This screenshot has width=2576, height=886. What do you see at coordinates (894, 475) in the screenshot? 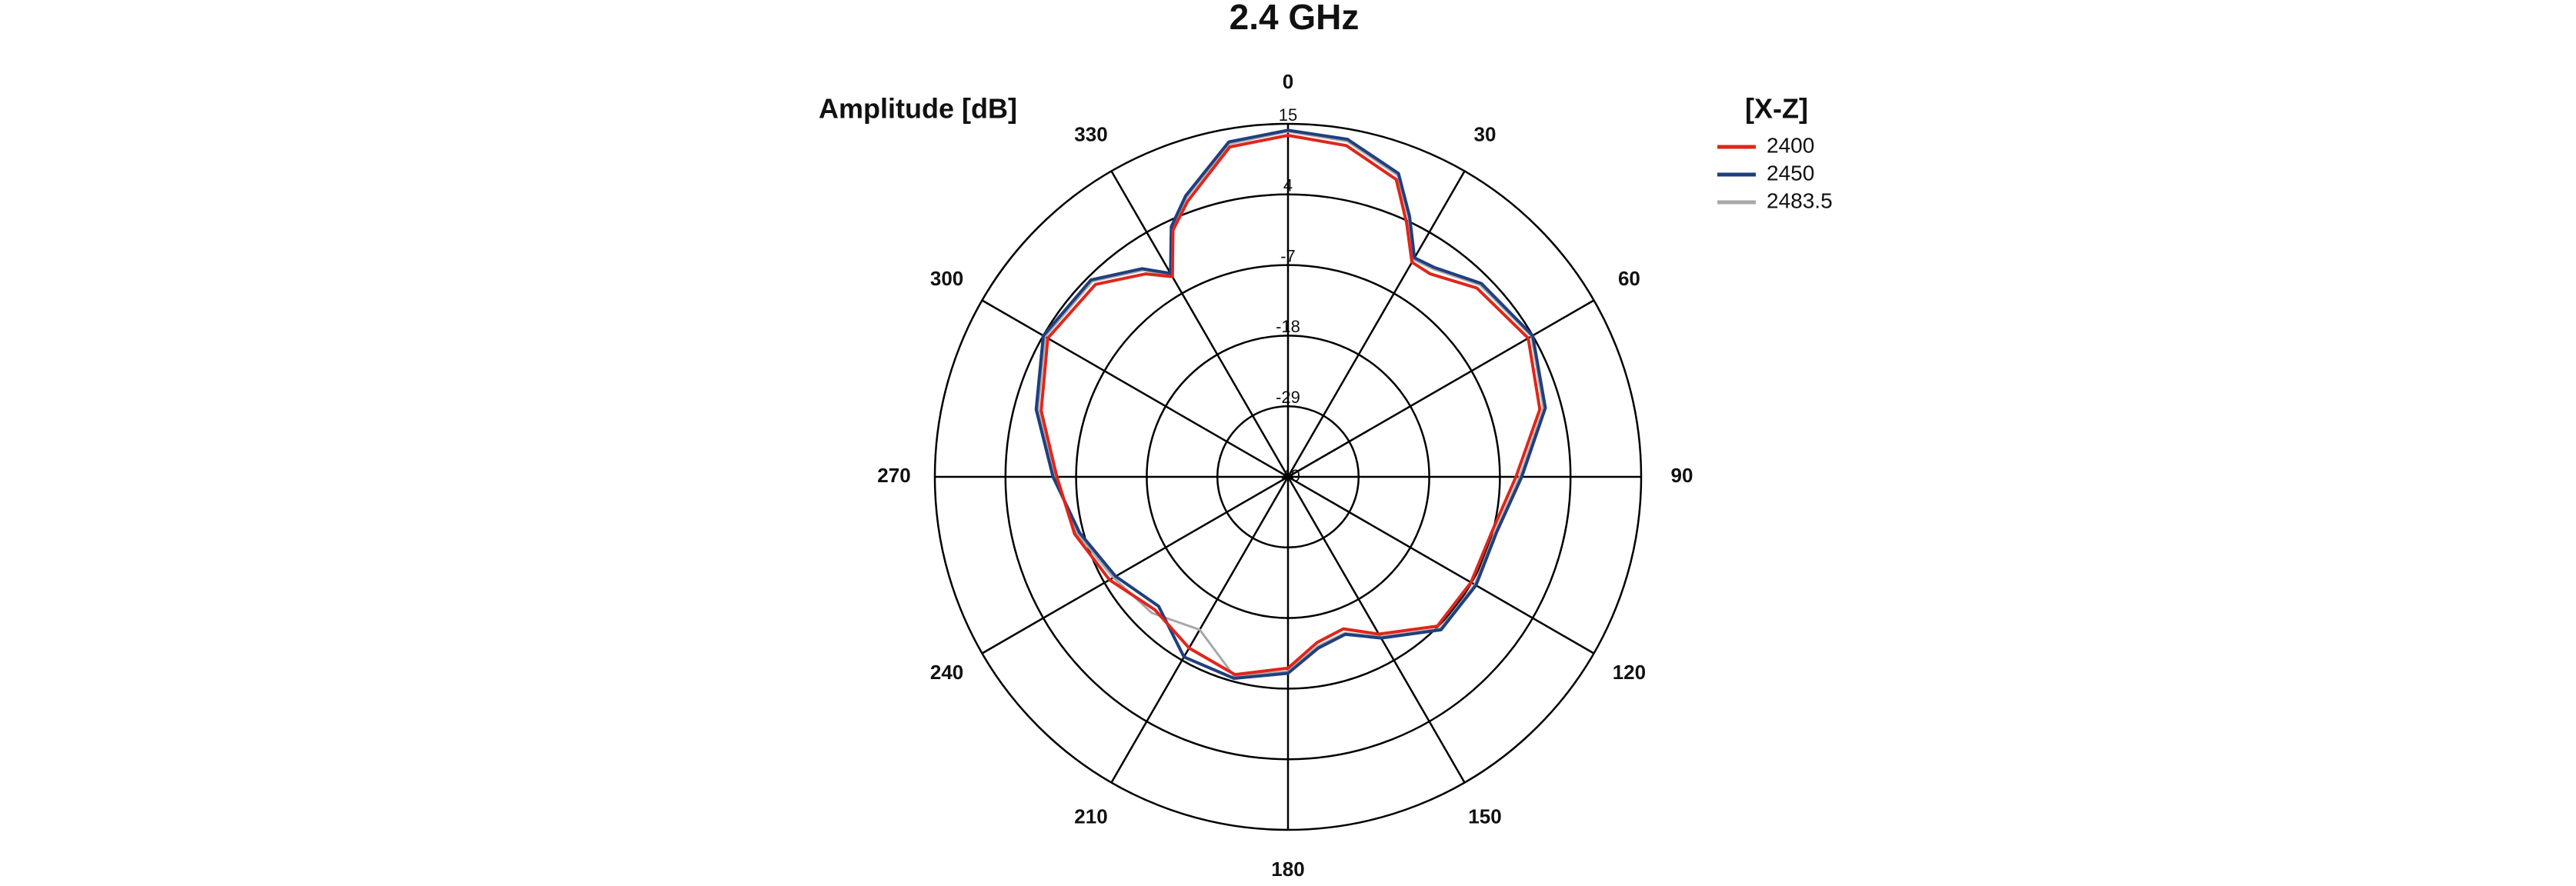
I see `theta-tick-label: 270` at bounding box center [894, 475].